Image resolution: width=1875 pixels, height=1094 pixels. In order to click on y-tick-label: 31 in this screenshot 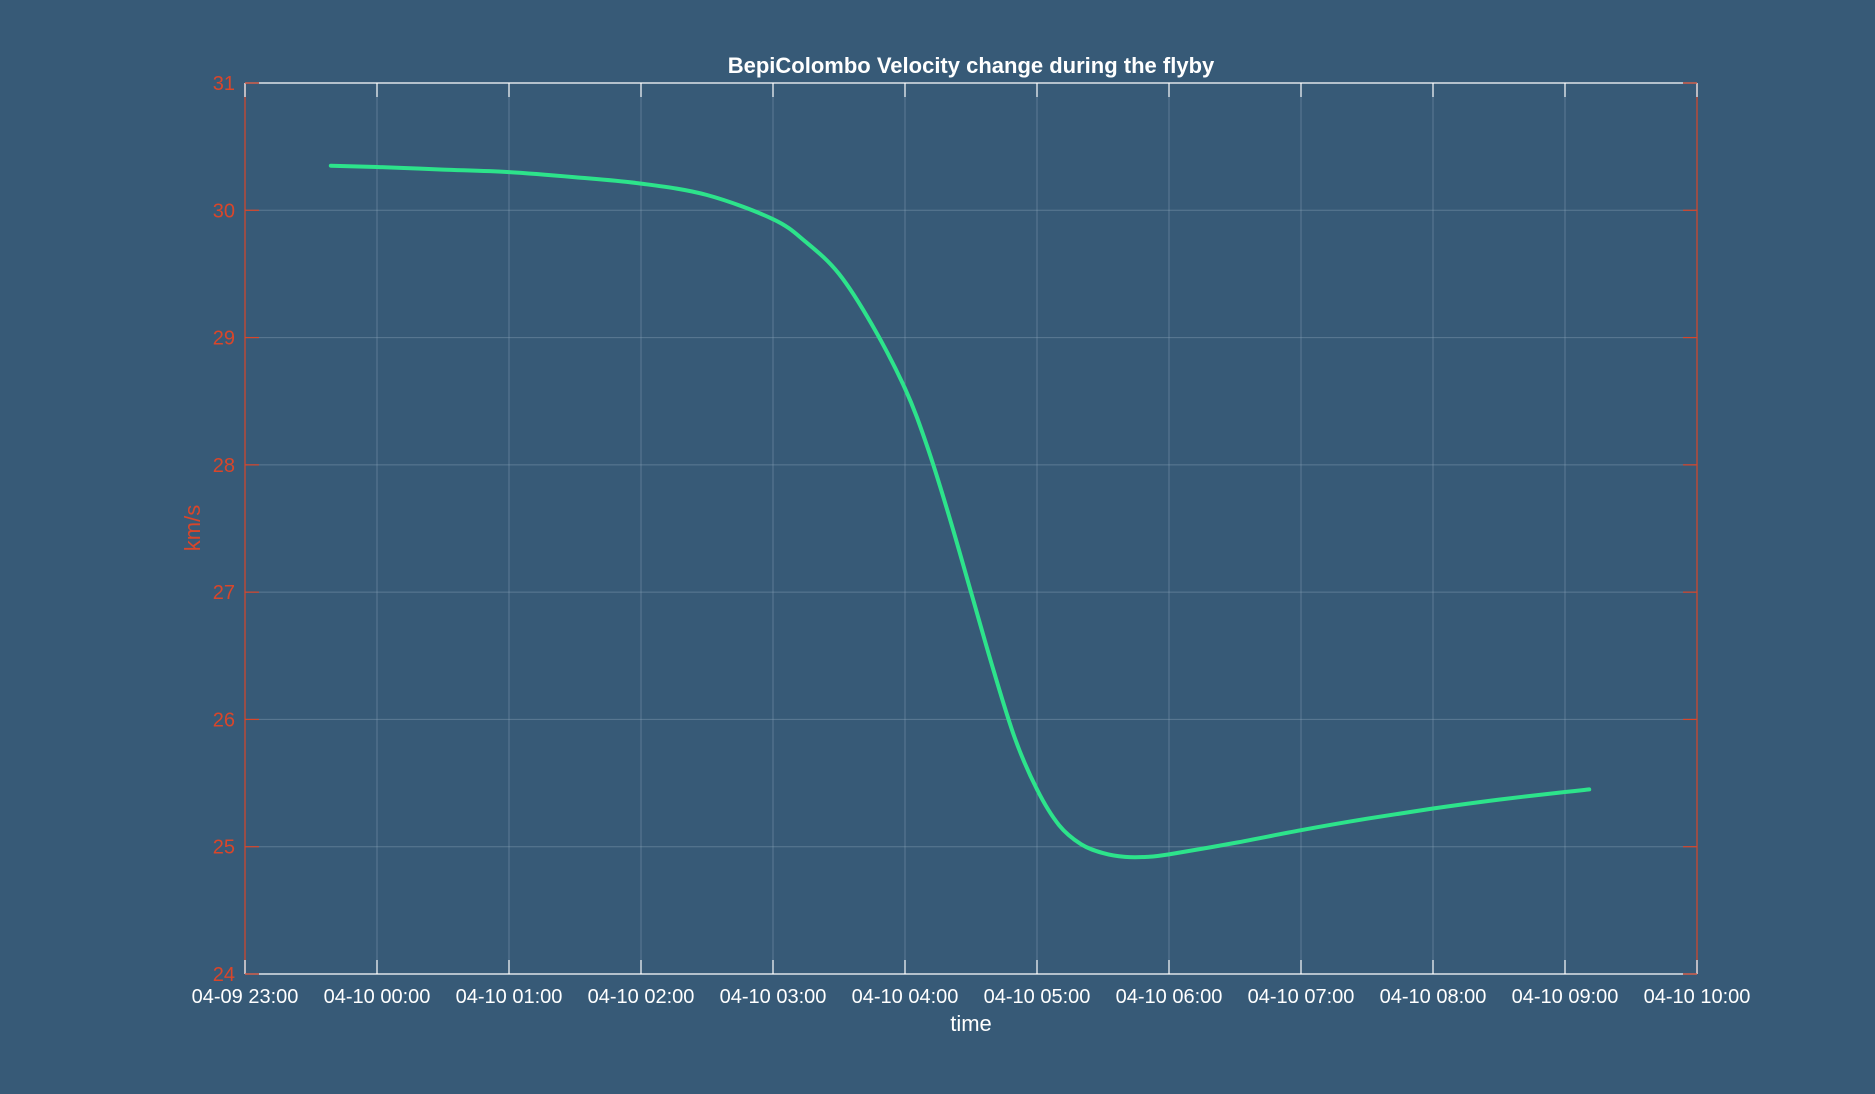, I will do `click(224, 84)`.